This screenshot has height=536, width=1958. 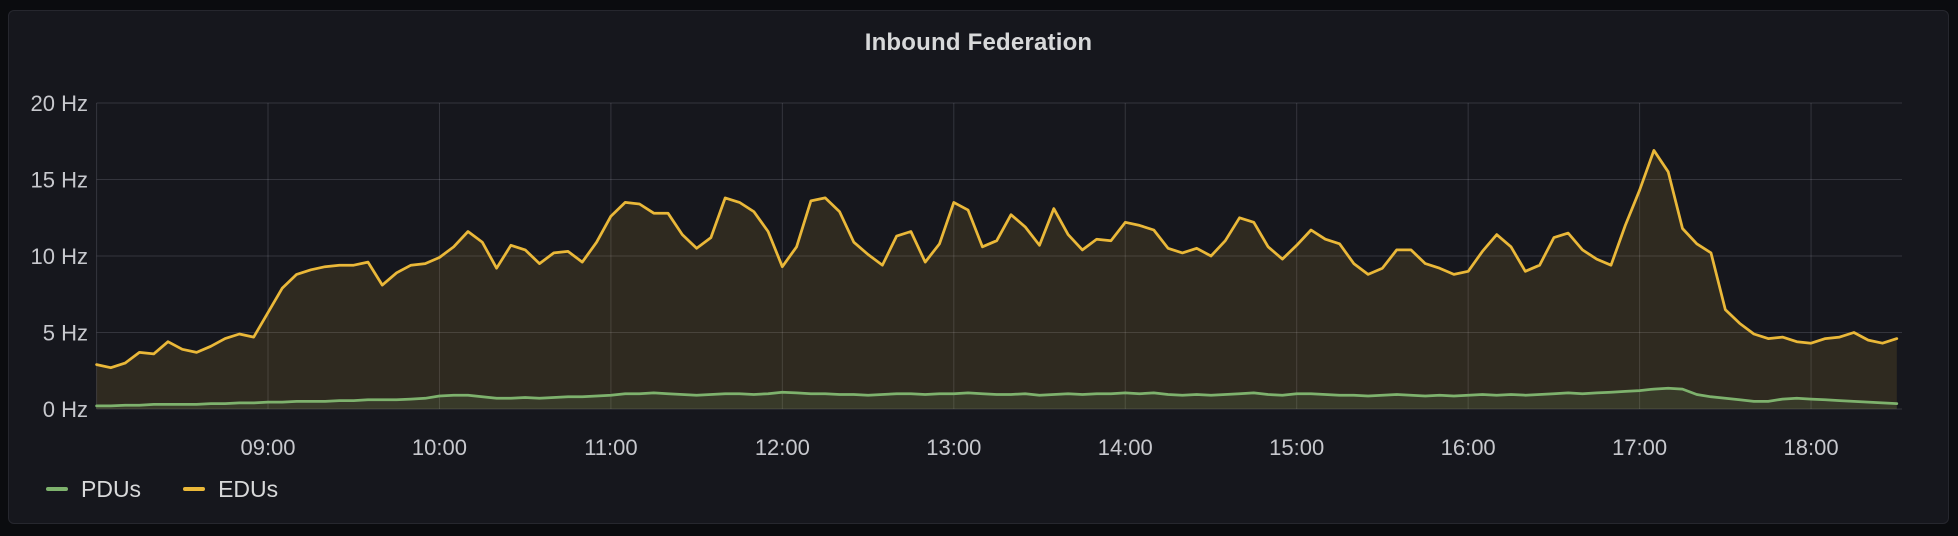 I want to click on x-tick-label: 17:00, so click(x=1639, y=447).